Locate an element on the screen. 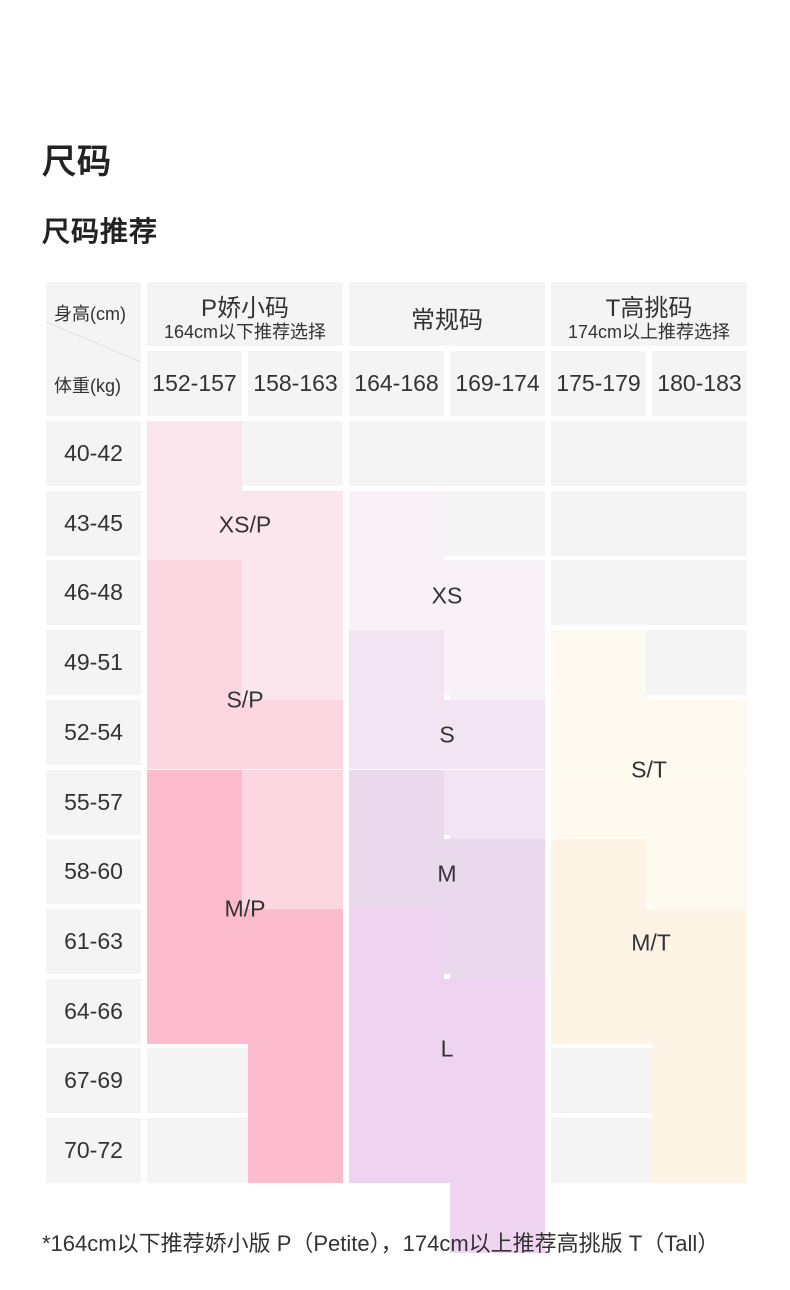  group-subtitle-petite: 164cm以下推荐选择 is located at coordinates (245, 332).